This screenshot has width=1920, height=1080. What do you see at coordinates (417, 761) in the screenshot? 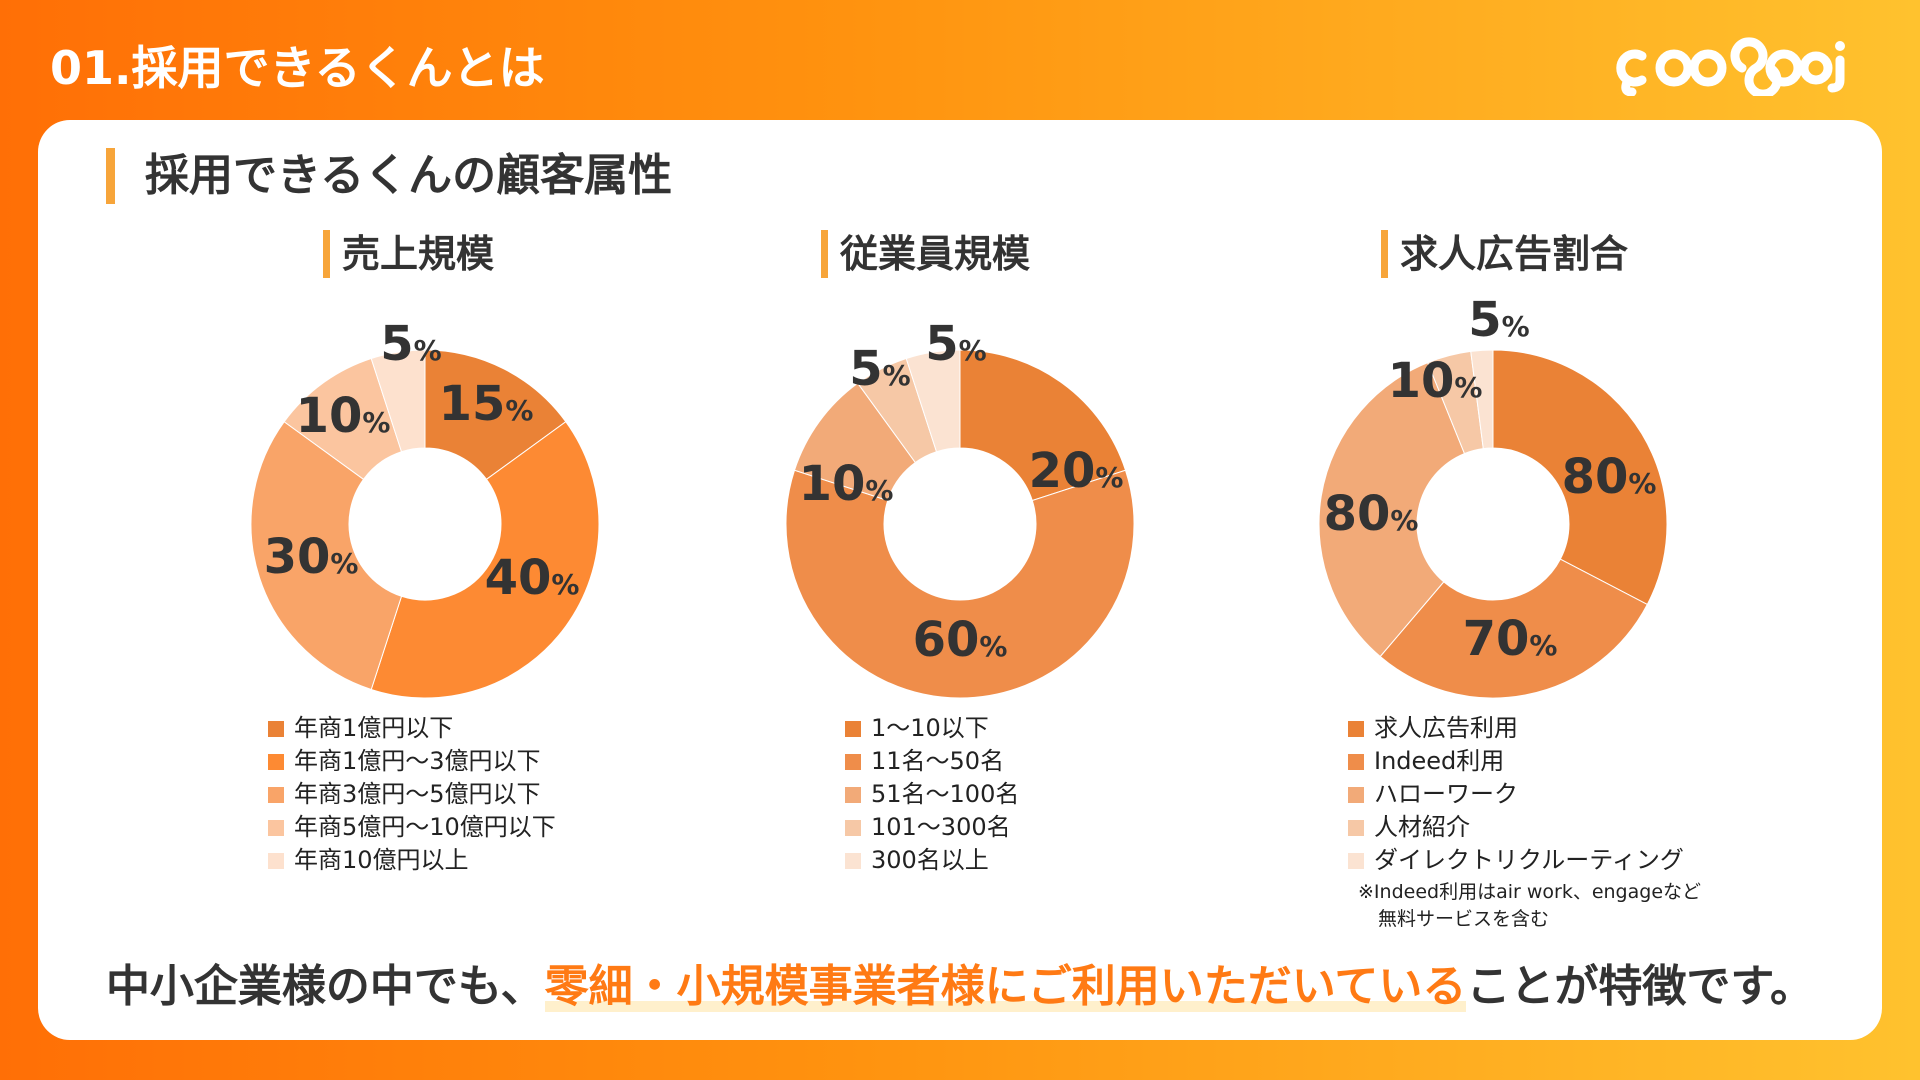
I see `legend-label: 年商1億円〜3億円以下` at bounding box center [417, 761].